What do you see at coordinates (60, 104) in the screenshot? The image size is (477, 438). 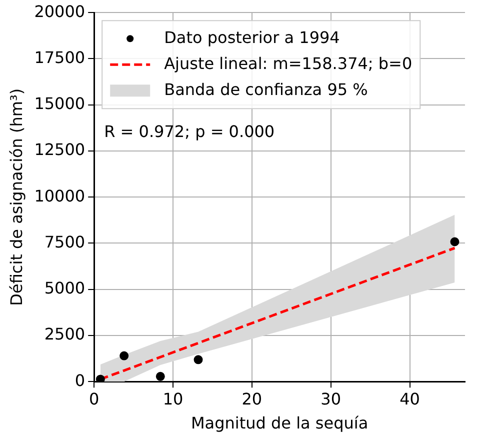 I see `y-tick-label: 15000` at bounding box center [60, 104].